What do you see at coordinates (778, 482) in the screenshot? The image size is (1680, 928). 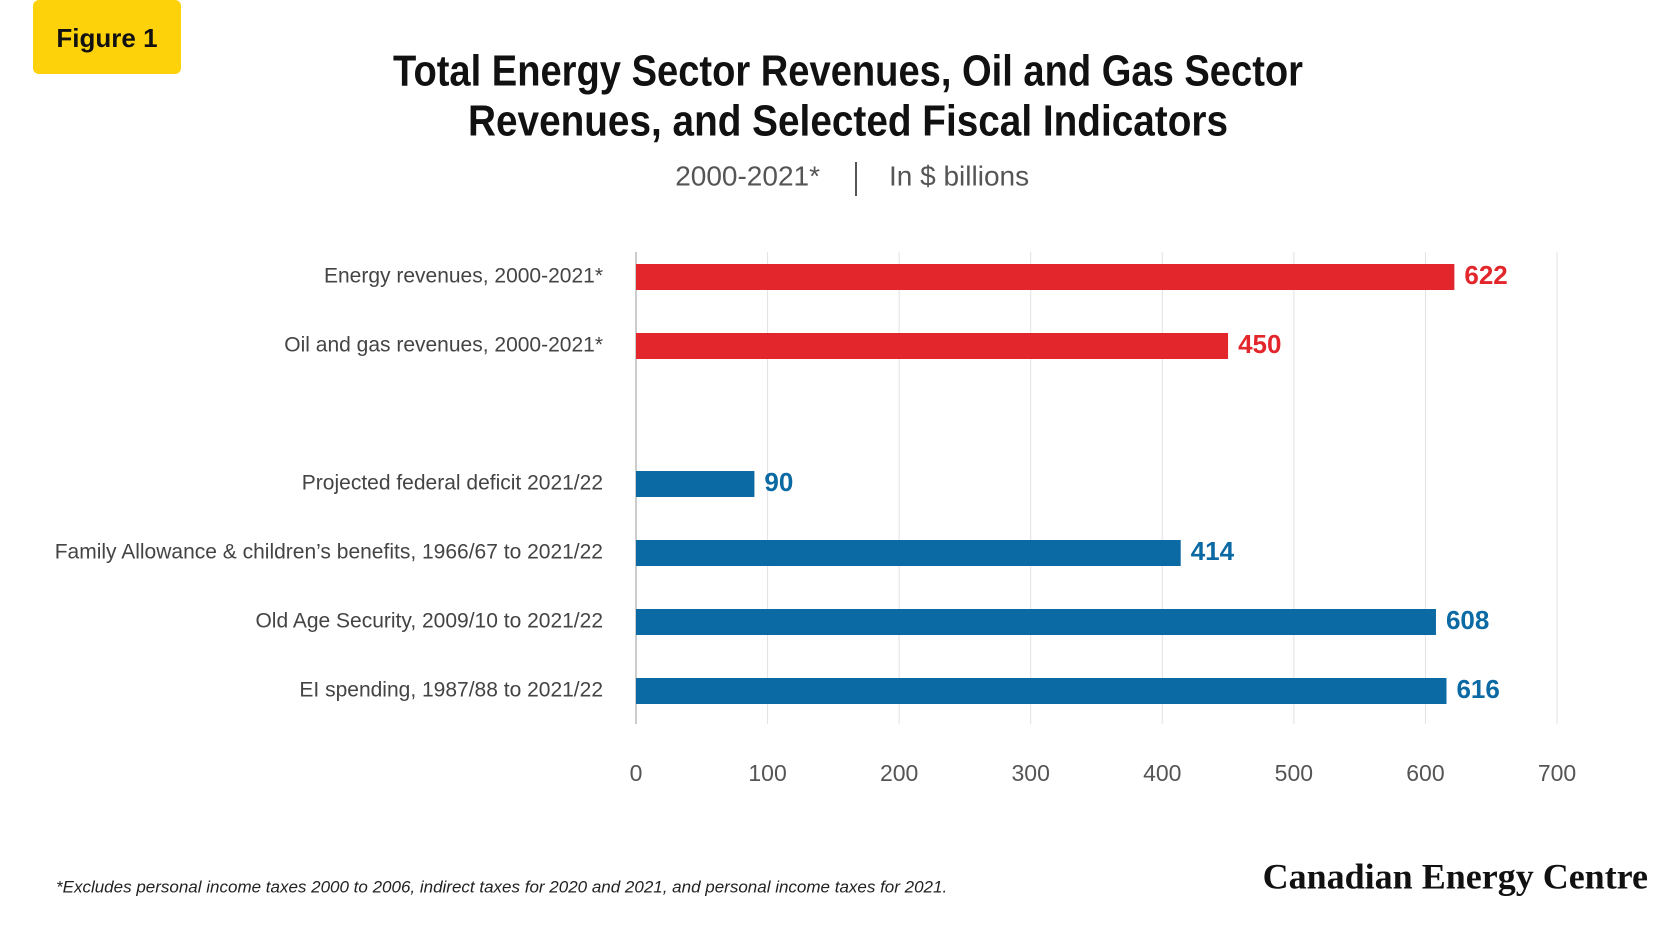 I see `value-label: 90` at bounding box center [778, 482].